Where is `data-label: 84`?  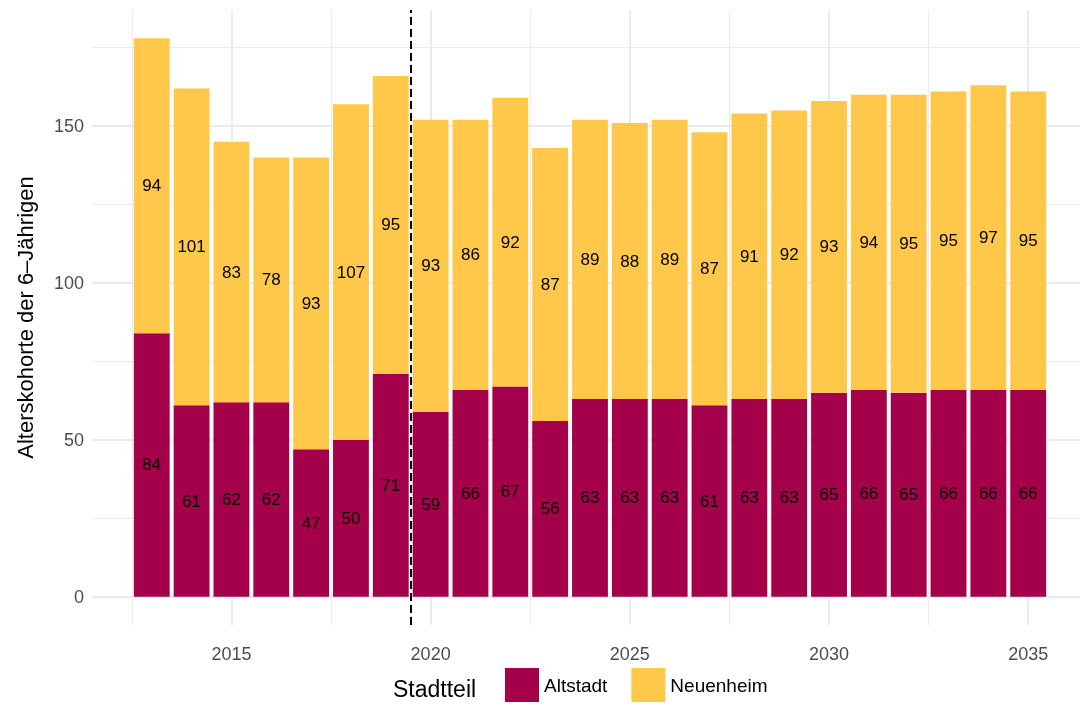
data-label: 84 is located at coordinates (152, 465).